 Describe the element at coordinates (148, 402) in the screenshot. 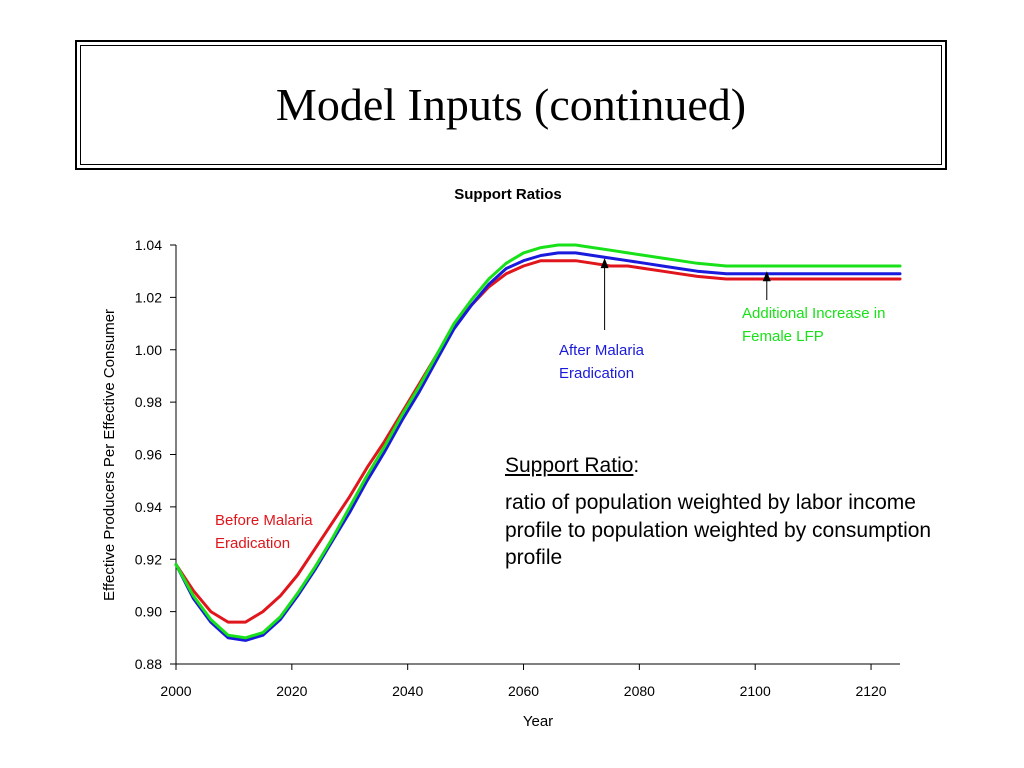

I see `y-tick-label: 0.98` at that location.